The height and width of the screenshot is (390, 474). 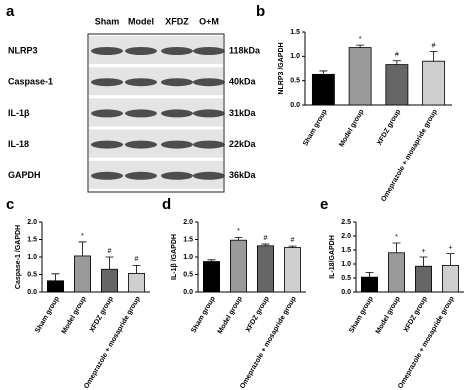 What do you see at coordinates (209, 21) in the screenshot?
I see `lane-label: O+M` at bounding box center [209, 21].